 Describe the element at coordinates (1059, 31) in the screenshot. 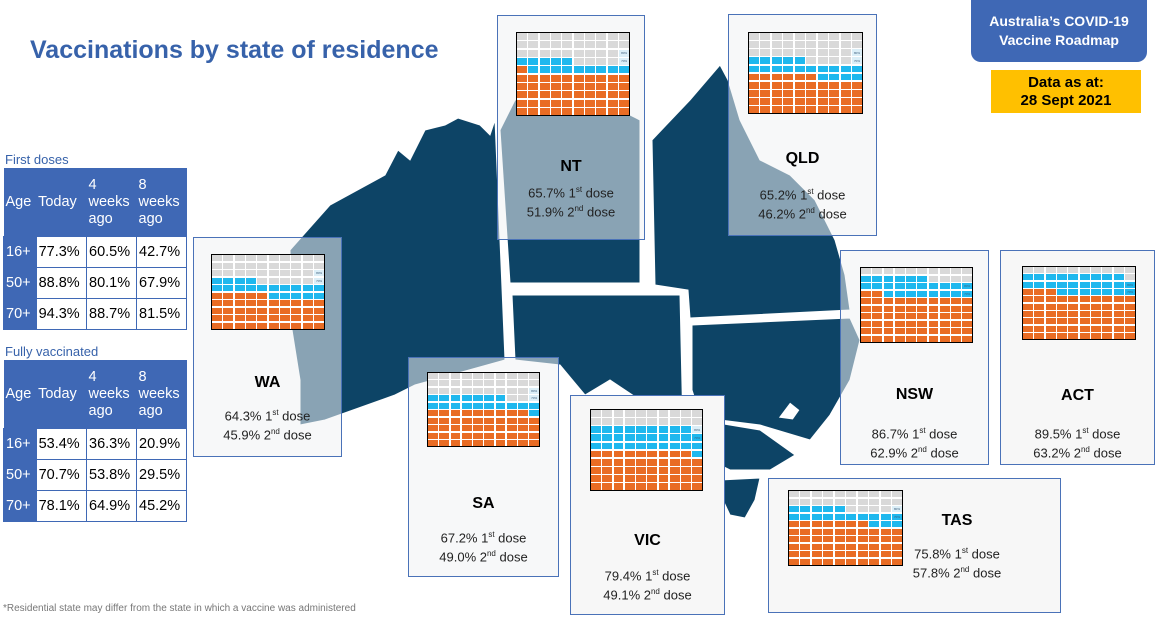

I see `roadmap-badge: Australia’s COVID-19 Vaccine Roadmap` at that location.